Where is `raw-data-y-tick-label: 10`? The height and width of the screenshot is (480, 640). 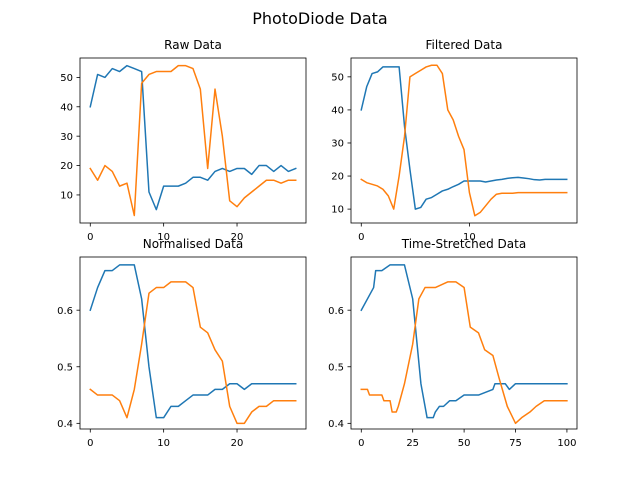 raw-data-y-tick-label: 10 is located at coordinates (66, 196).